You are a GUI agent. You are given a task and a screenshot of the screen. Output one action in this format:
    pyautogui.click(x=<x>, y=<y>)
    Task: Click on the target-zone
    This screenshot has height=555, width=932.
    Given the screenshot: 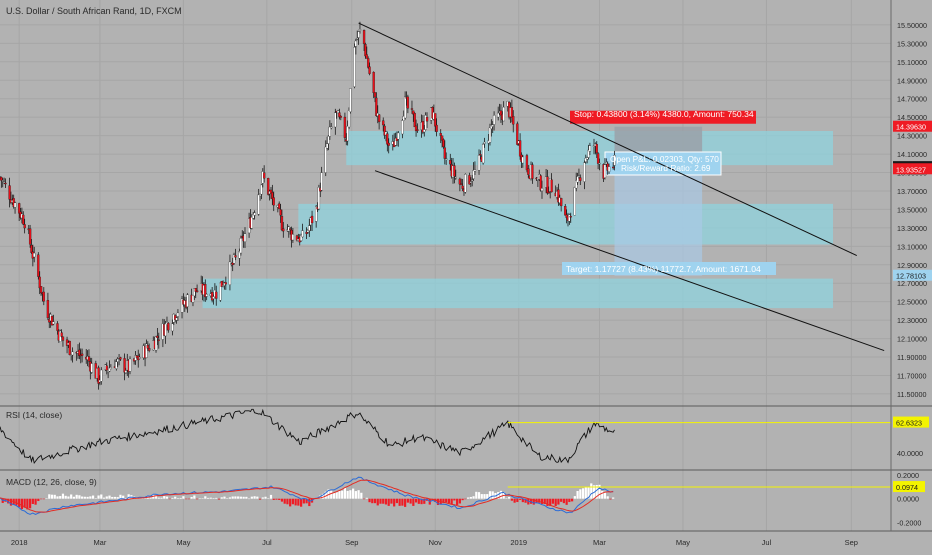 What is the action you would take?
    pyautogui.click(x=658, y=221)
    